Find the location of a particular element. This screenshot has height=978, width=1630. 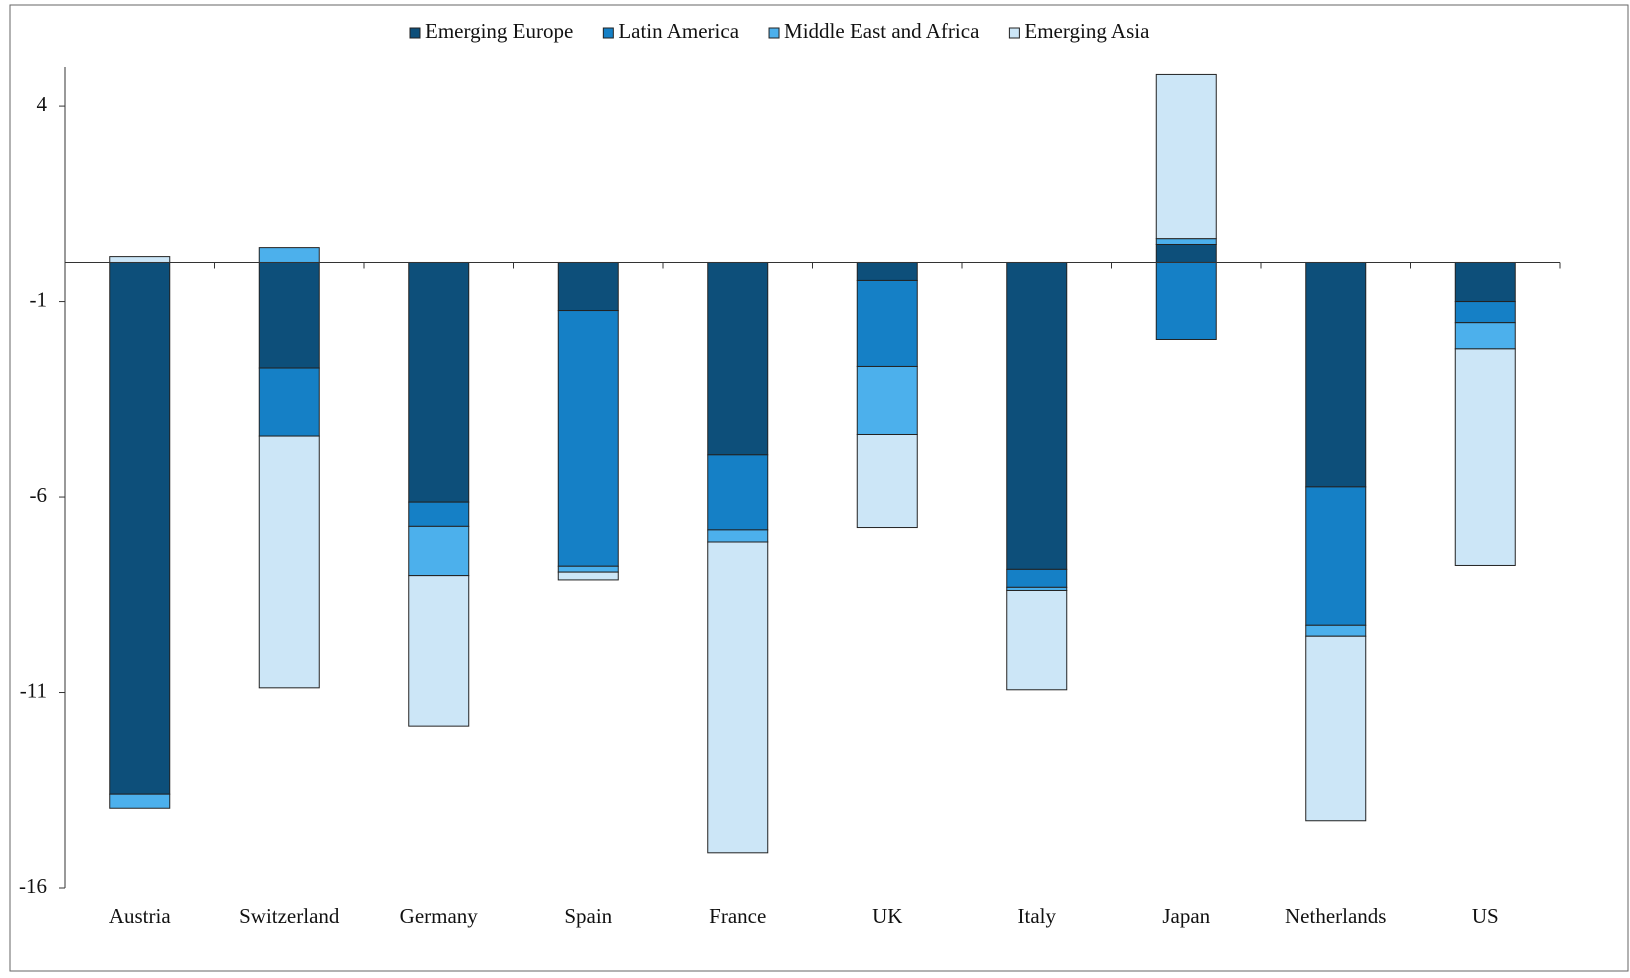

x-tick-label: Japan is located at coordinates (1186, 916).